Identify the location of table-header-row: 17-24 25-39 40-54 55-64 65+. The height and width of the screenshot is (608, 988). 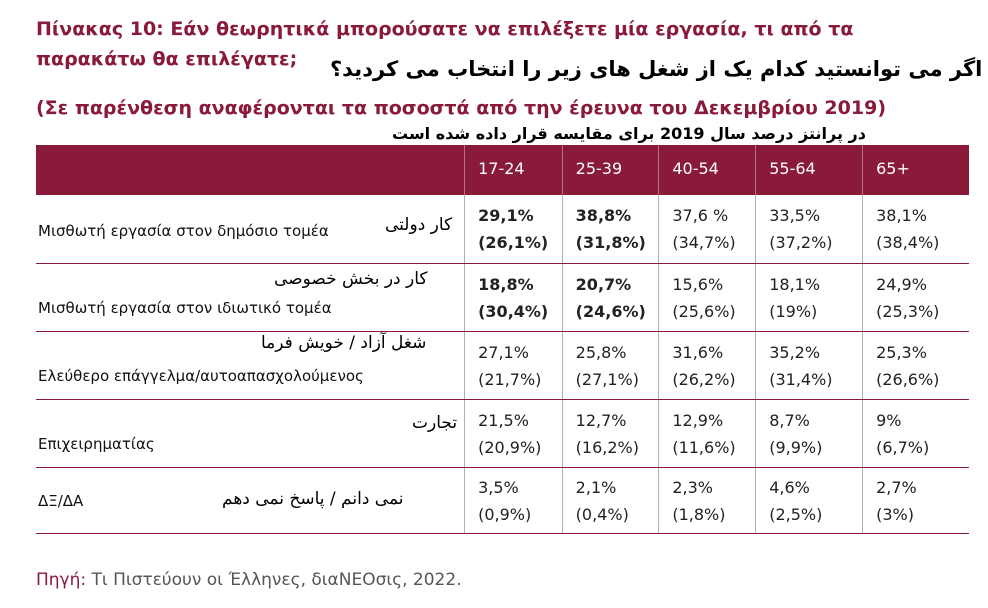
(502, 170).